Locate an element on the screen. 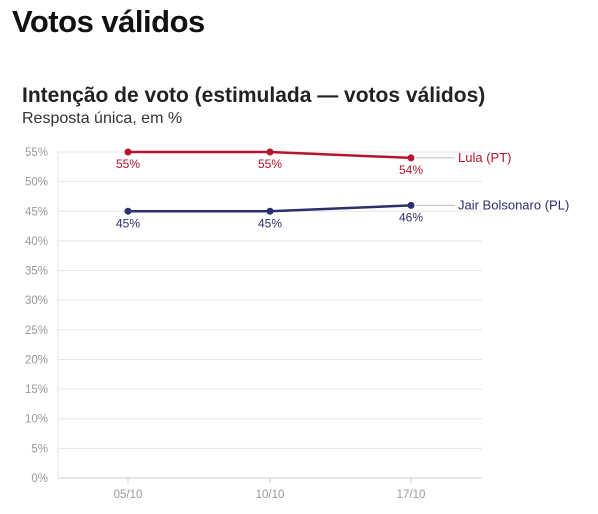 The width and height of the screenshot is (598, 514). x-tick-label: 05/10 is located at coordinates (128, 495).